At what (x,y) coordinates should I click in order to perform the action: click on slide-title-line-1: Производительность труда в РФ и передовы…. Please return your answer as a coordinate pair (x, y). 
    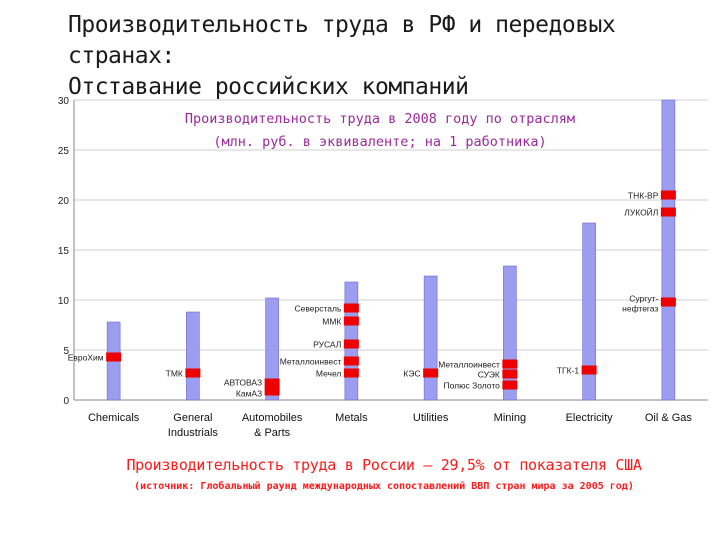
    Looking at the image, I should click on (342, 40).